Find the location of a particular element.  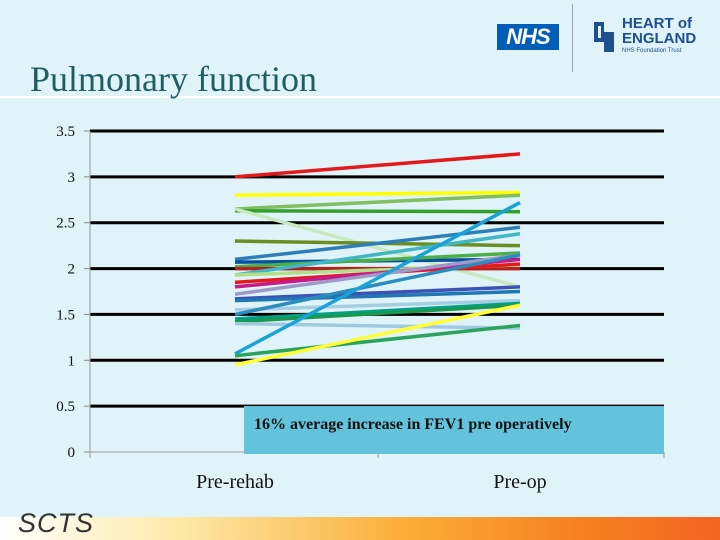

footer-band is located at coordinates (360, 528).